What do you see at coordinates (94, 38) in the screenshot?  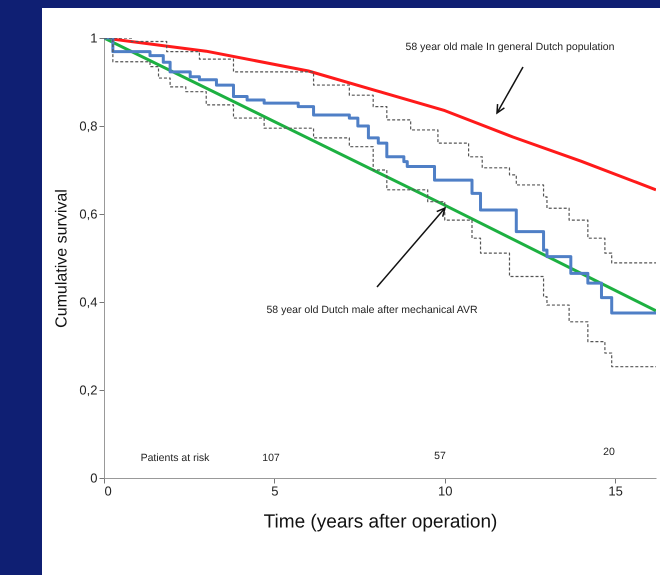 I see `y-tick-label: 1` at bounding box center [94, 38].